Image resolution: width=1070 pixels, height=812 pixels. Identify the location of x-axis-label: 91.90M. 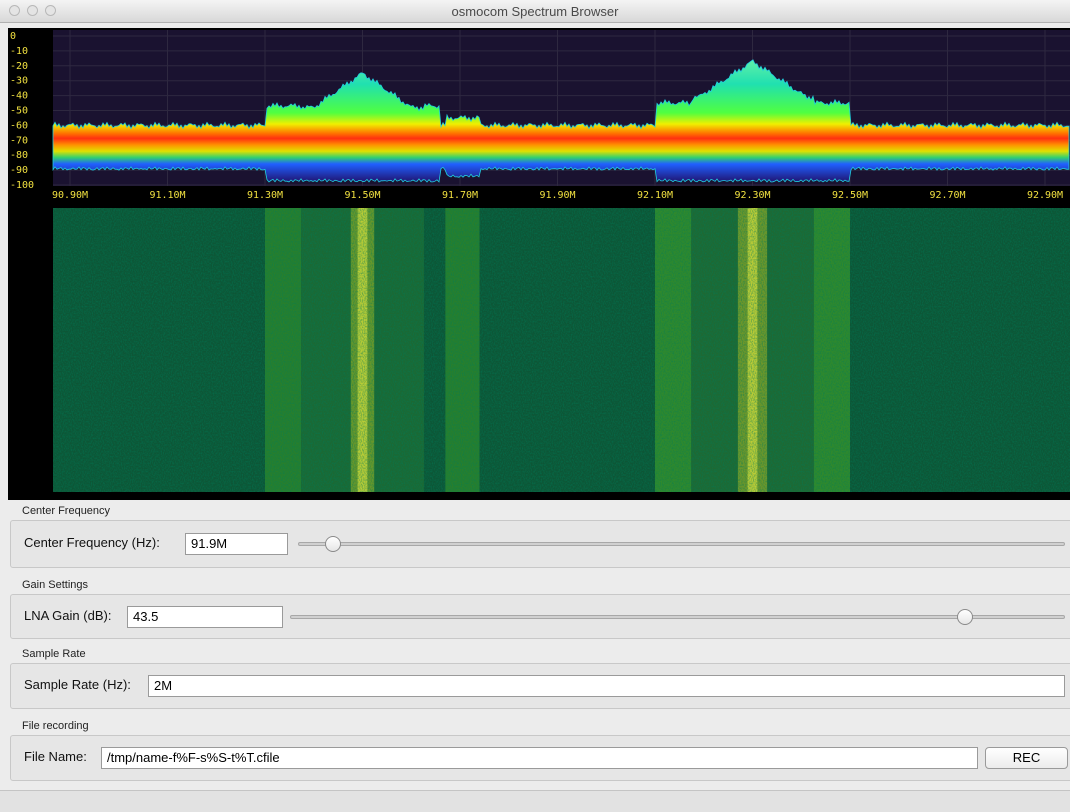
(557, 195).